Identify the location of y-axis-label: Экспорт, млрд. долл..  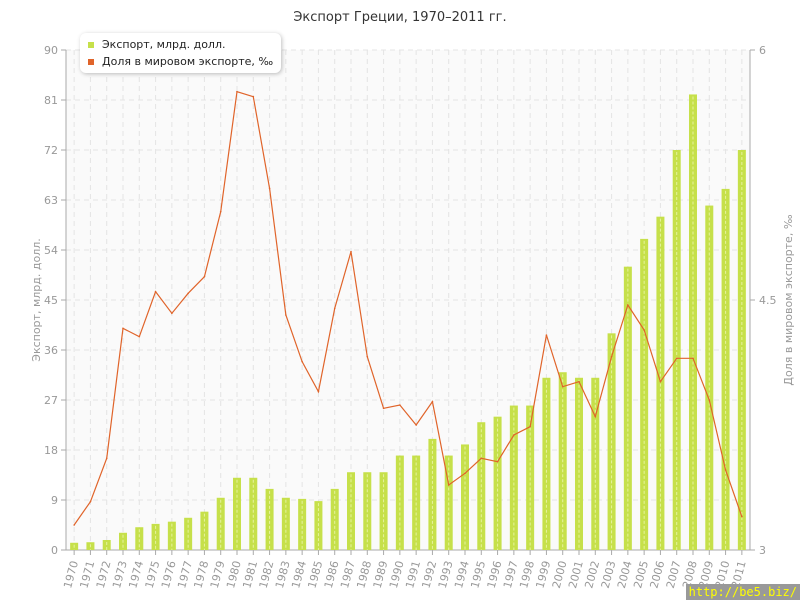
(36, 299).